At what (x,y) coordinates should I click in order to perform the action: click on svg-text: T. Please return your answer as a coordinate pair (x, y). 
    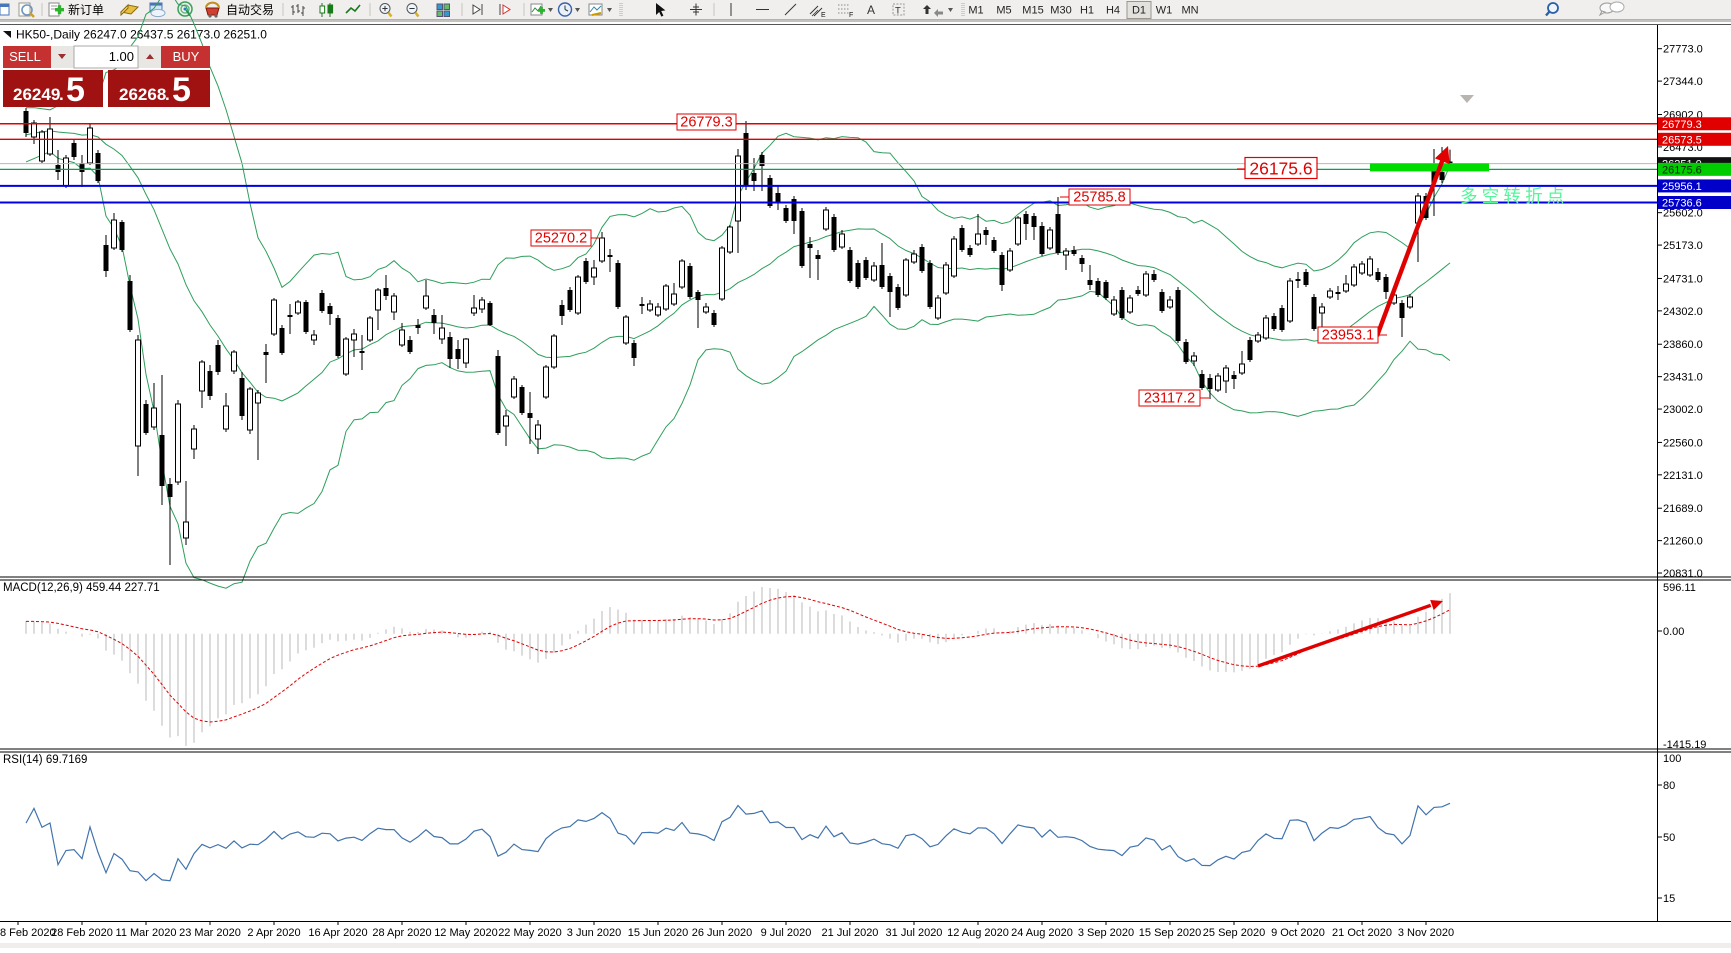
    Looking at the image, I should click on (898, 10).